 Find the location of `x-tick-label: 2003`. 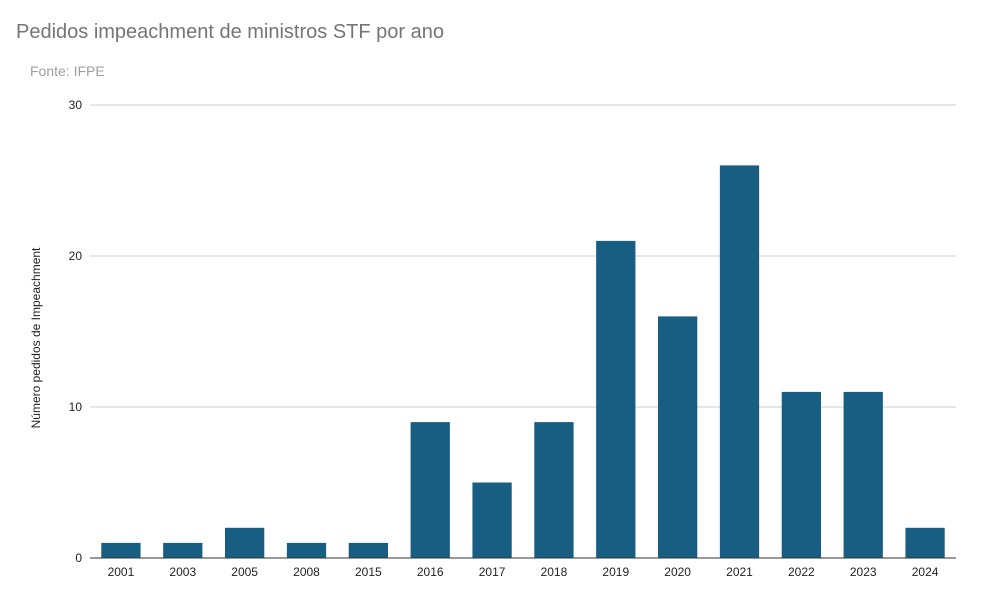

x-tick-label: 2003 is located at coordinates (182, 572).